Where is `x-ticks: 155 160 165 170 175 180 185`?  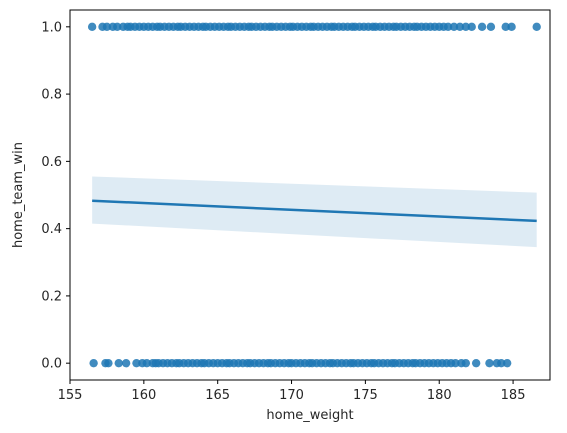
x-ticks: 155 160 165 170 175 180 185 is located at coordinates (292, 391).